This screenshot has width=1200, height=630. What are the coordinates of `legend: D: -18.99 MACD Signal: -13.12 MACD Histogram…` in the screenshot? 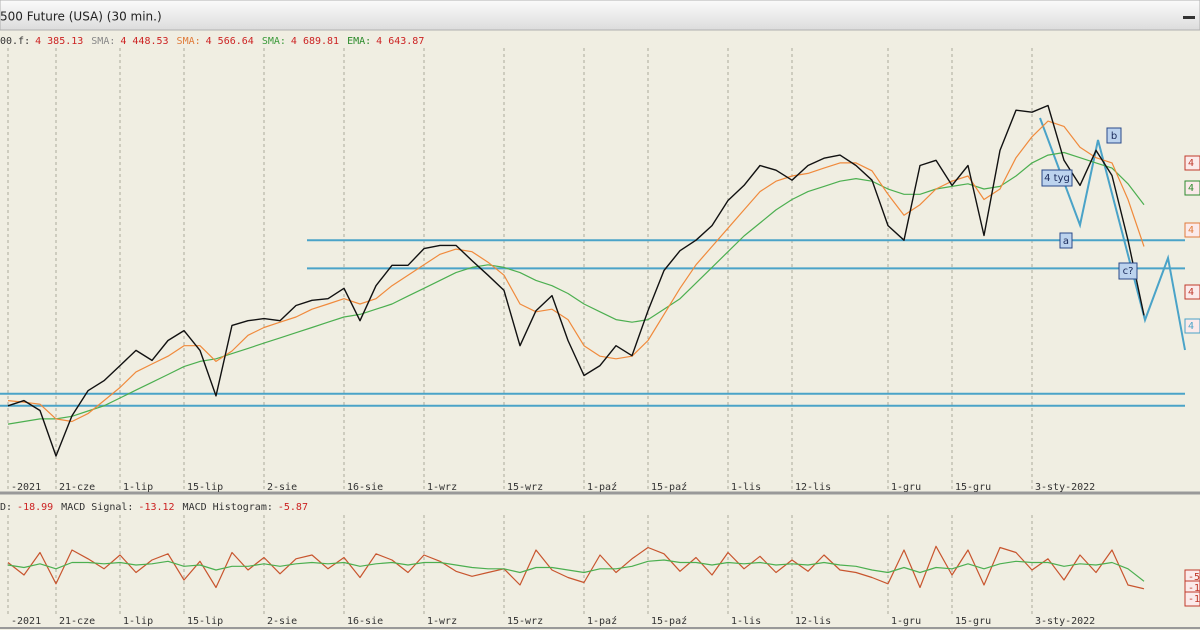 It's located at (154, 507).